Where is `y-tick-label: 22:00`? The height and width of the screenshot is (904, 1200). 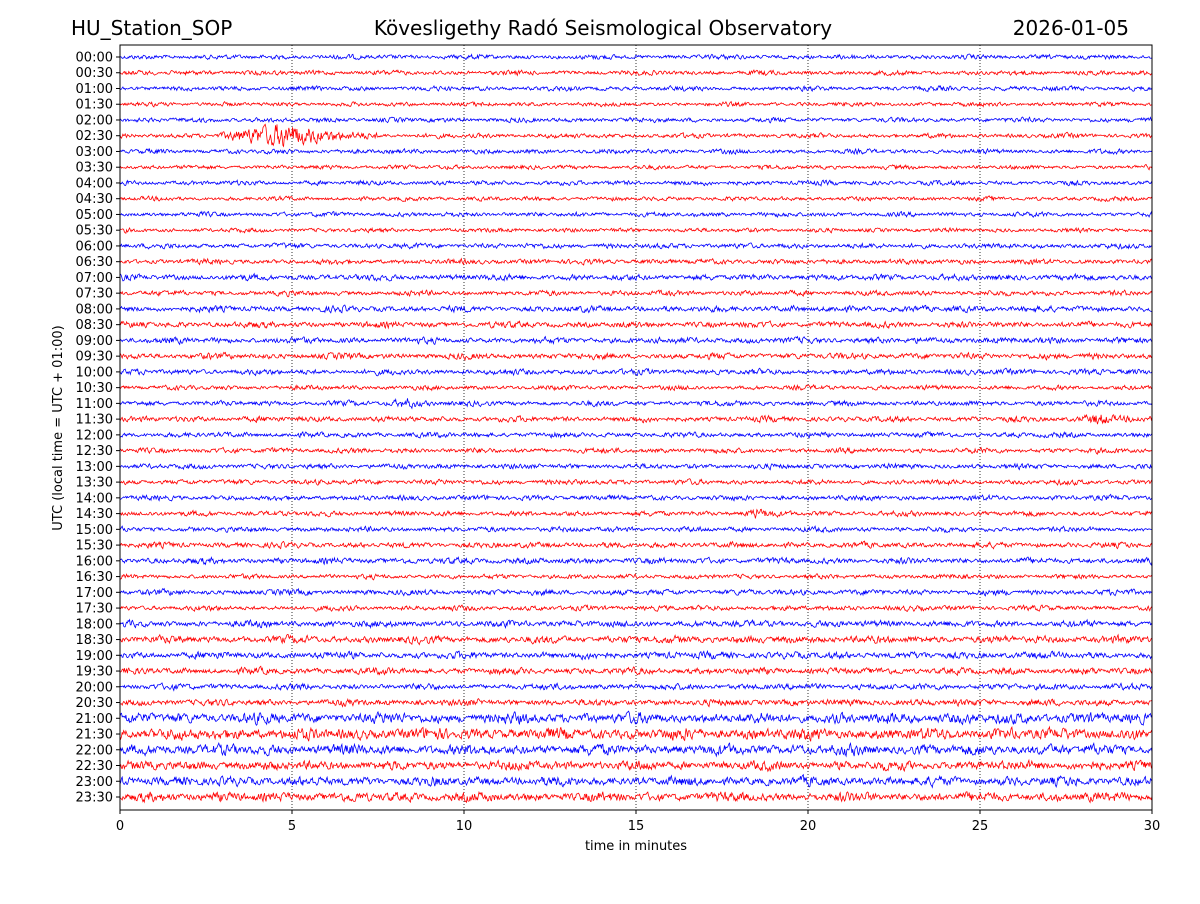 y-tick-label: 22:00 is located at coordinates (94, 750).